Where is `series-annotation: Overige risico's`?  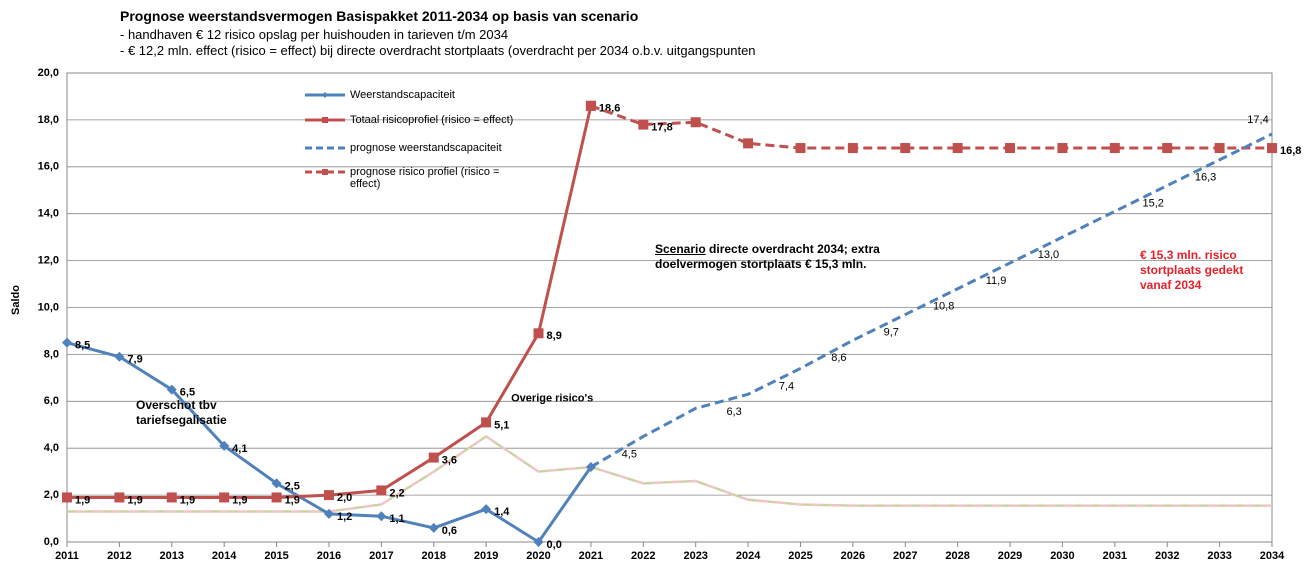
series-annotation: Overige risico's is located at coordinates (552, 398).